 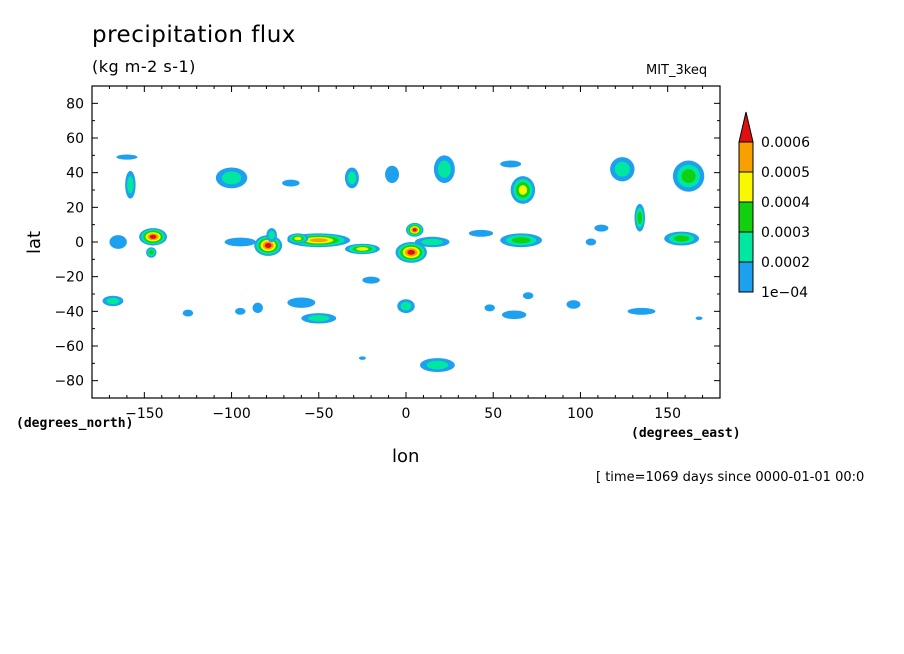 I want to click on y-tick-label: 40, so click(x=75, y=174).